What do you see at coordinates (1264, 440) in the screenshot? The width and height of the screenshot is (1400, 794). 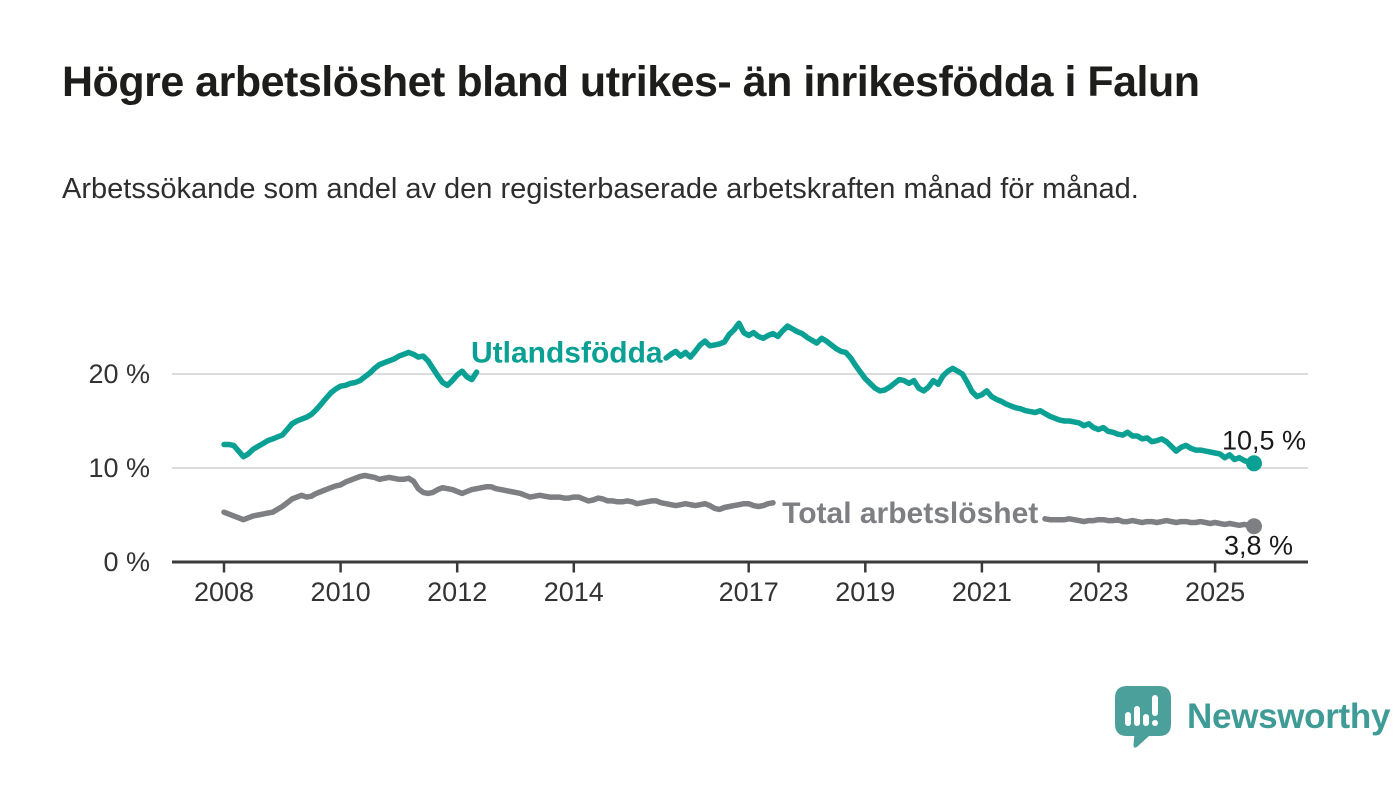 I see `end-value-label-utlandsfodda: 10,5 %` at bounding box center [1264, 440].